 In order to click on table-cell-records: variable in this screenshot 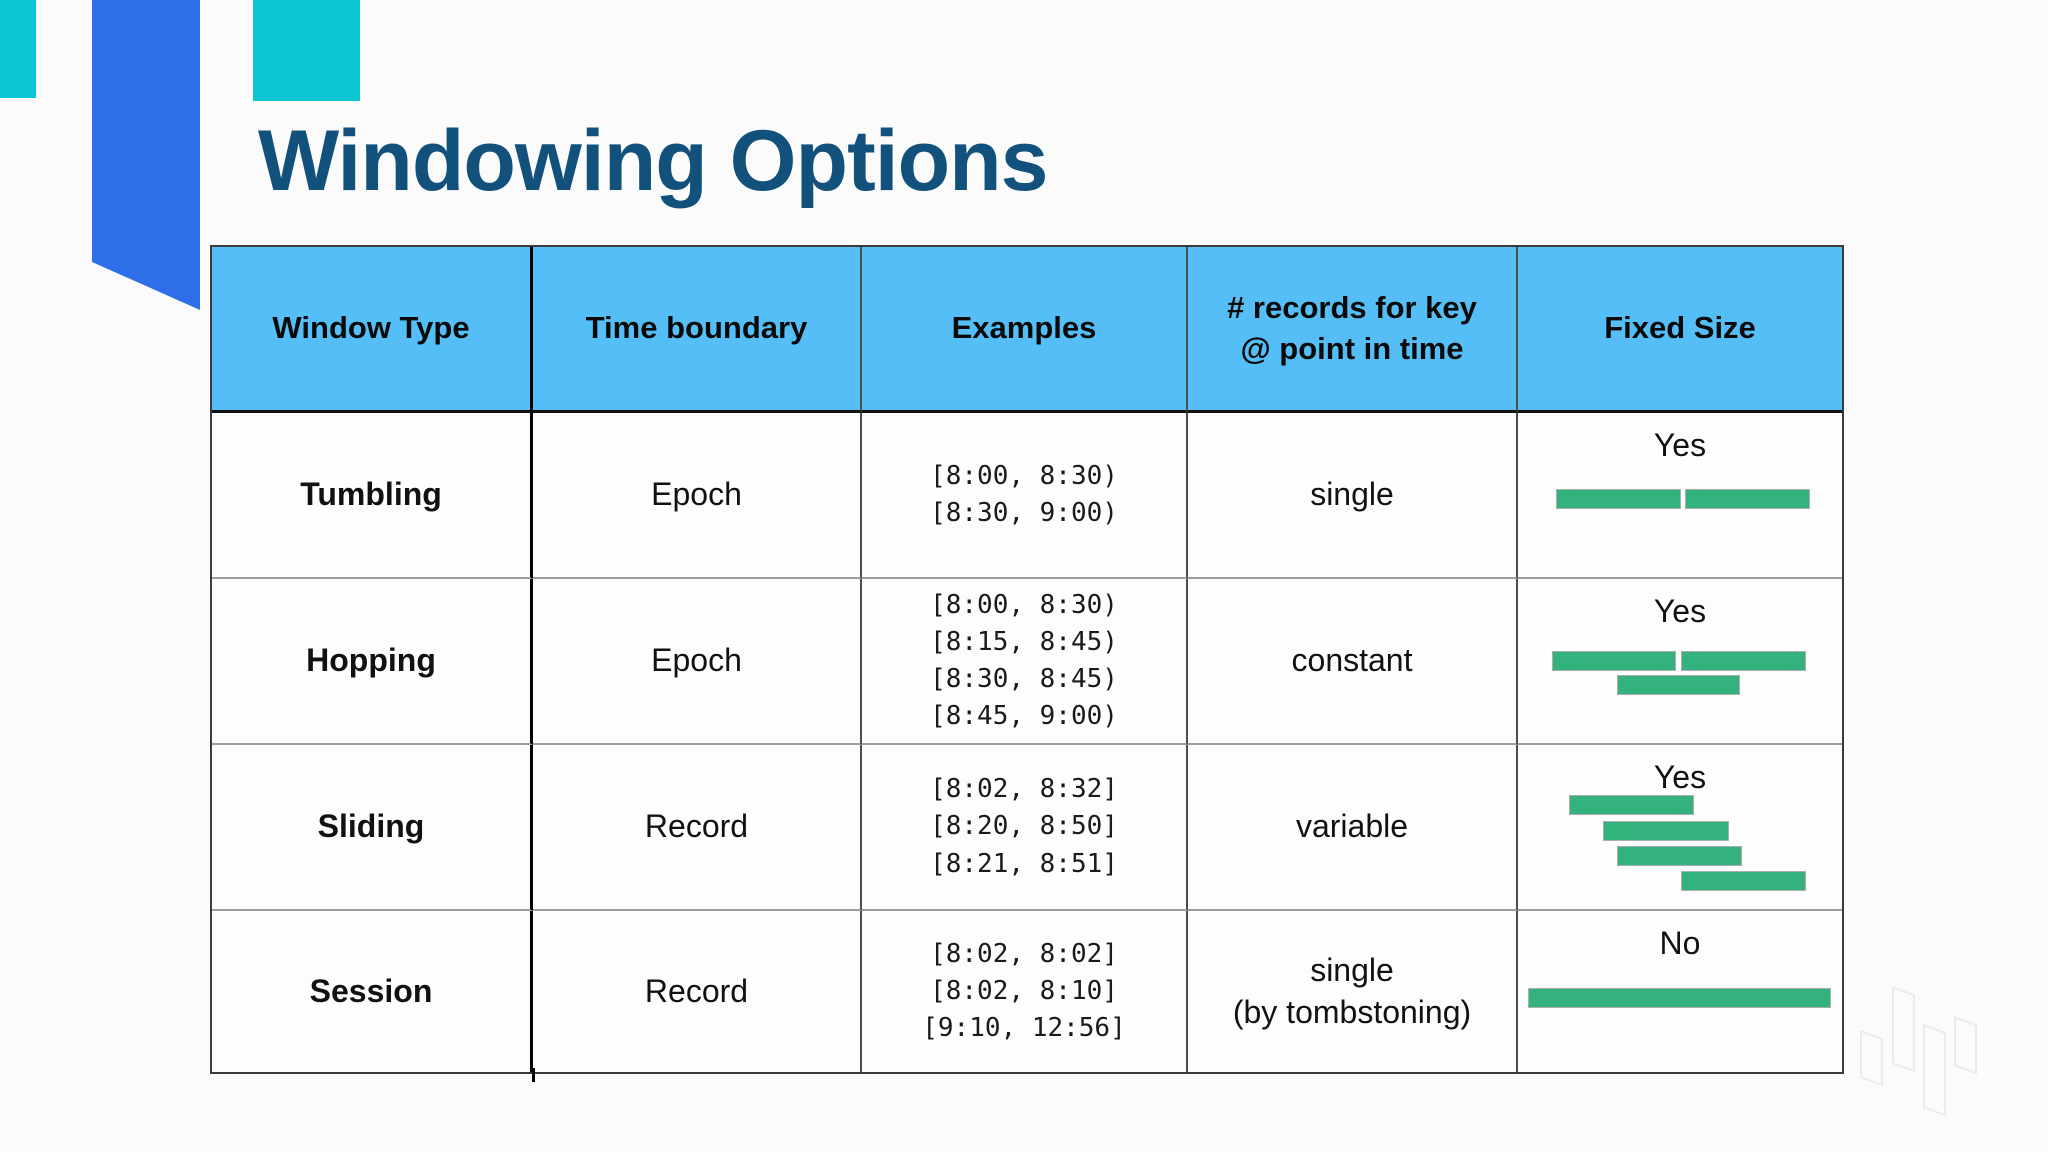, I will do `click(1353, 828)`.